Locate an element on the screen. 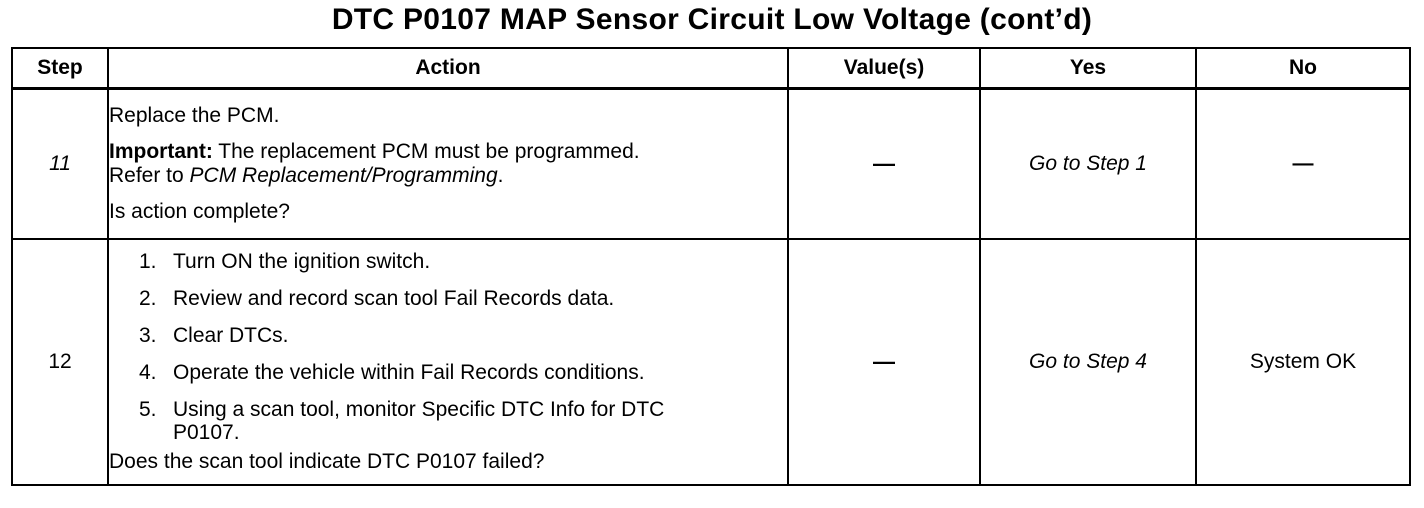 The image size is (1424, 508). step-index: 5. is located at coordinates (148, 409).